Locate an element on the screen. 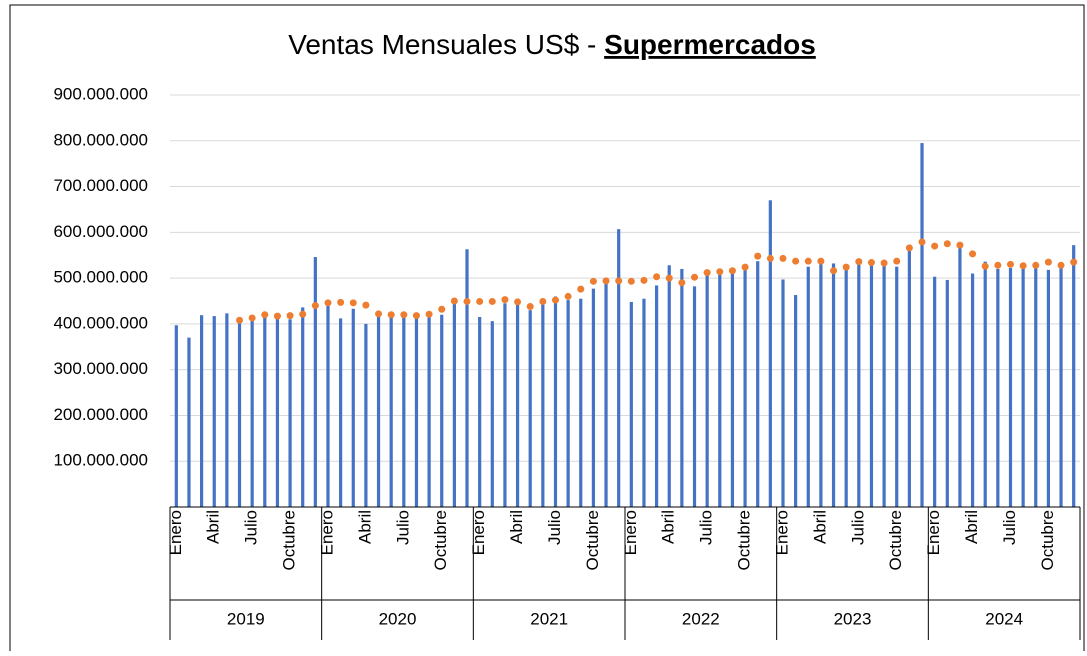 This screenshot has width=1087, height=656. year-label: 2019 is located at coordinates (246, 618).